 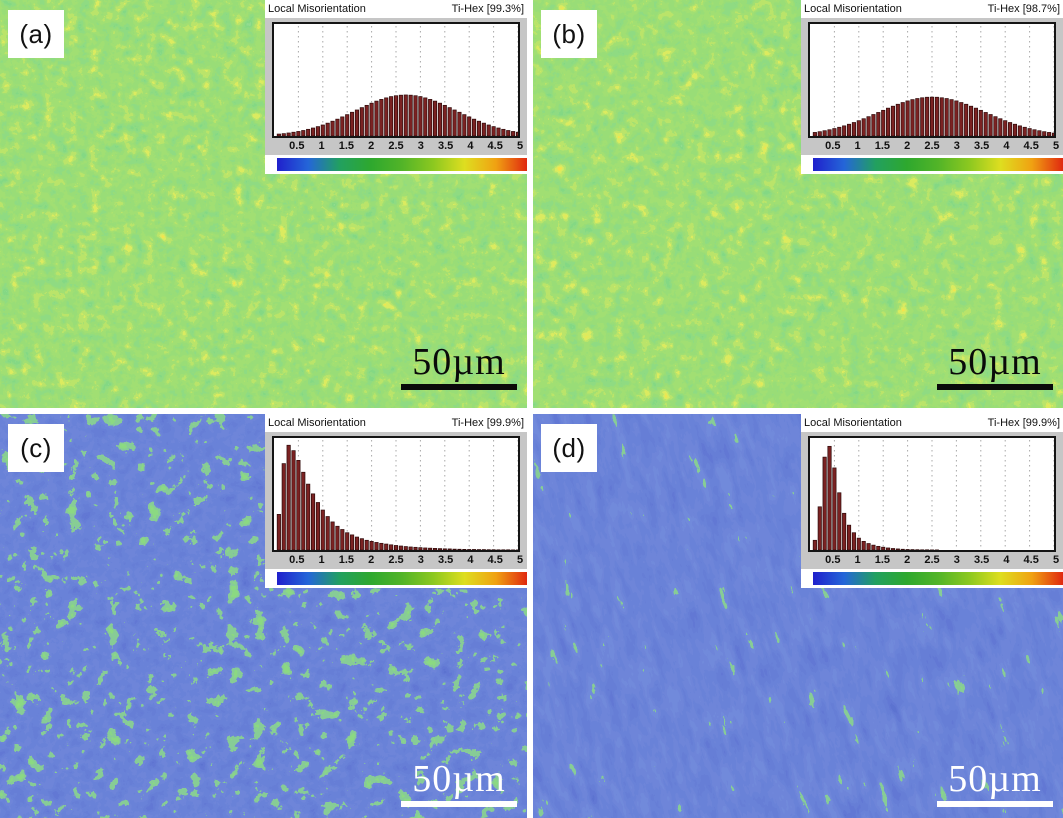 I want to click on panel-label: (a), so click(x=36, y=34).